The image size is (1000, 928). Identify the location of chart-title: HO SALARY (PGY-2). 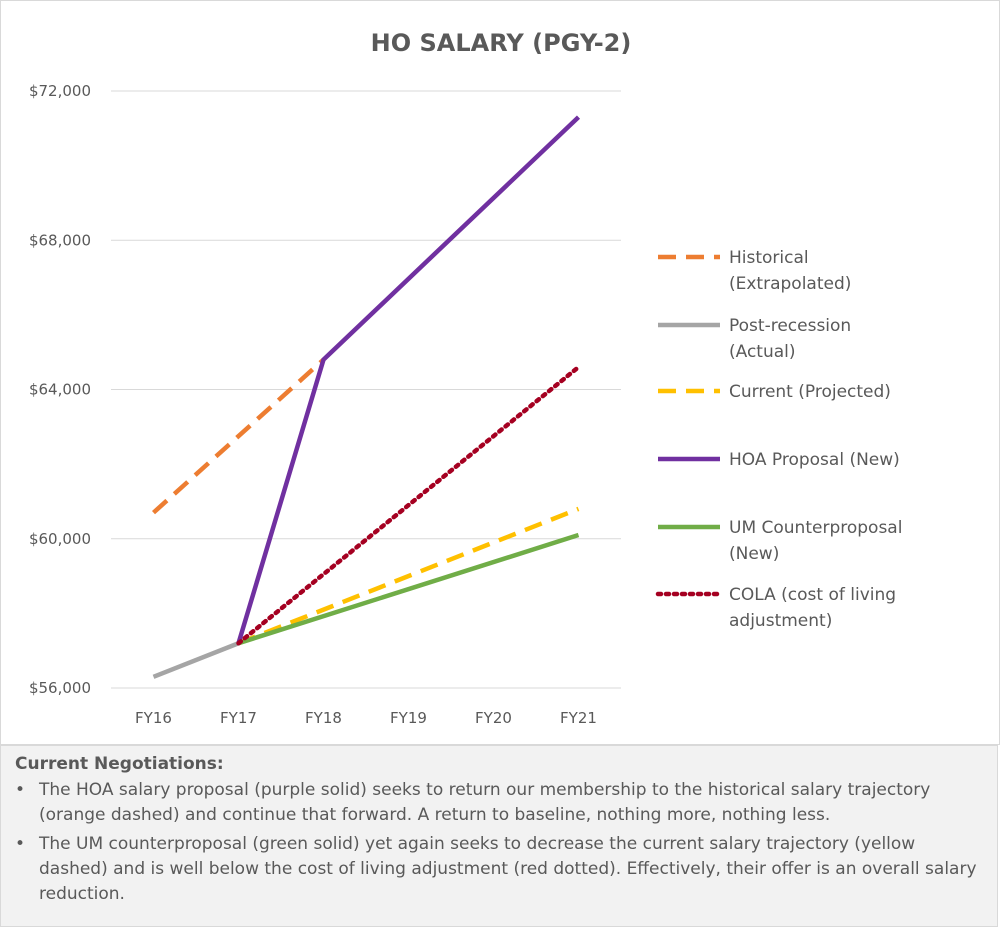
(501, 43).